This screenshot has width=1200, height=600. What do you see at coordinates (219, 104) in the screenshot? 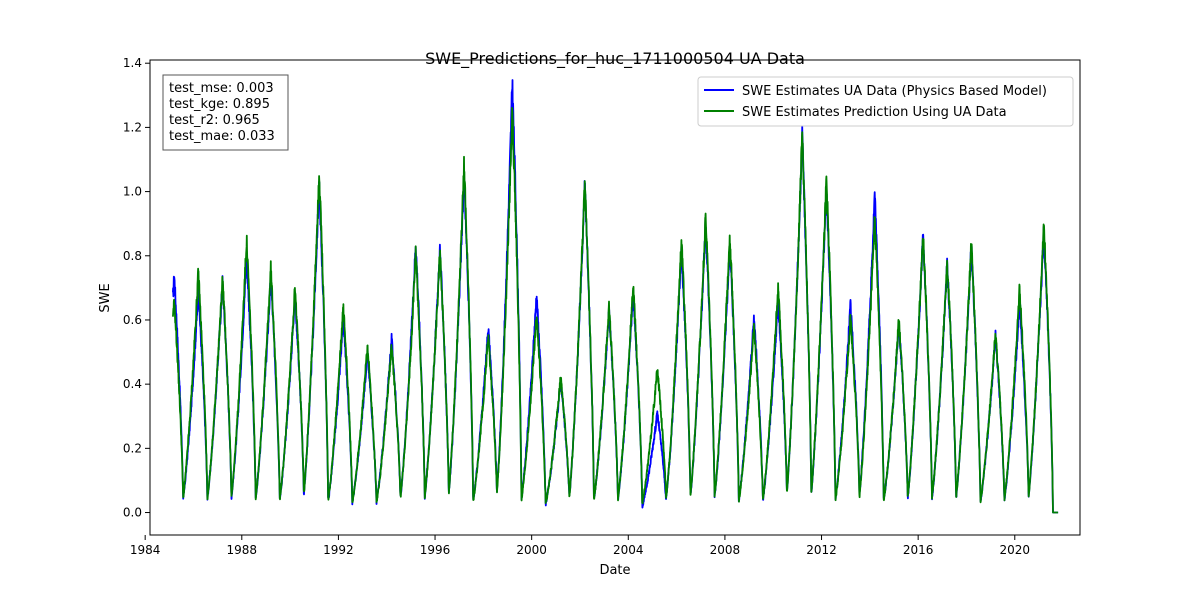
I see `metric-kge: test_kge: 0.895` at bounding box center [219, 104].